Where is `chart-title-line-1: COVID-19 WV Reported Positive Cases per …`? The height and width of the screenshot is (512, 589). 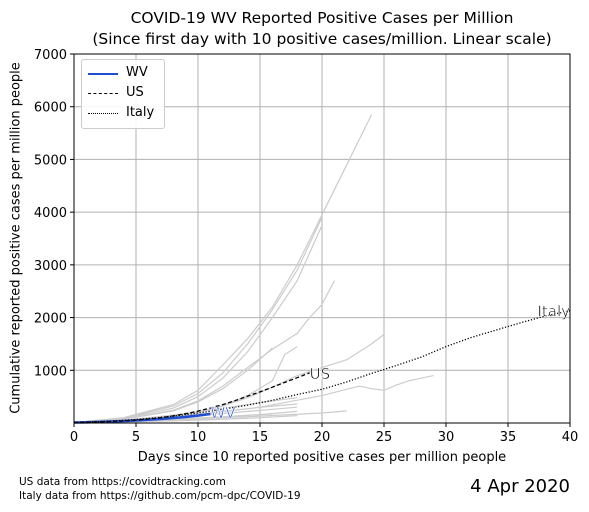 chart-title-line-1: COVID-19 WV Reported Positive Cases per … is located at coordinates (322, 18).